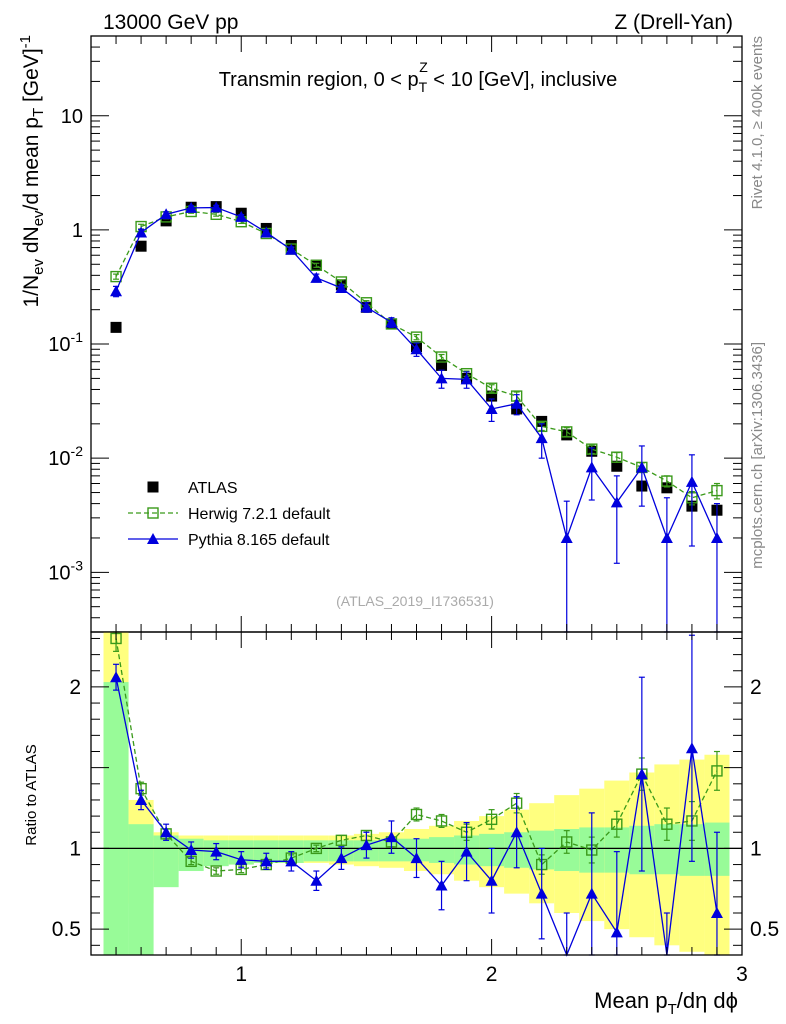  I want to click on legend-label: Herwig 7.2.1 default, so click(259, 514).